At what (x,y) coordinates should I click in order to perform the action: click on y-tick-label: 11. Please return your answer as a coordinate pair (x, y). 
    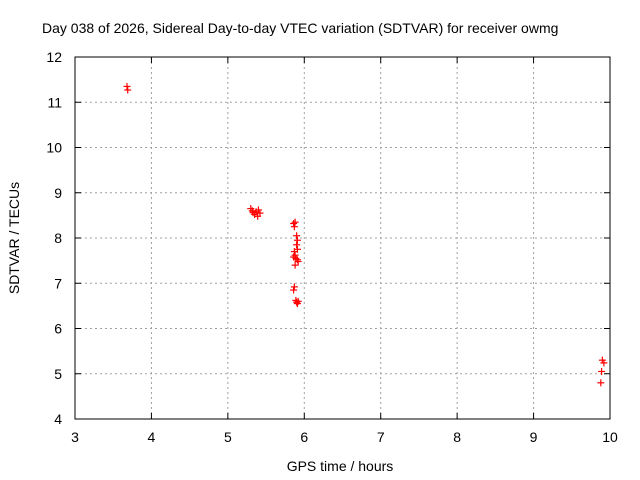
    Looking at the image, I should click on (54, 102).